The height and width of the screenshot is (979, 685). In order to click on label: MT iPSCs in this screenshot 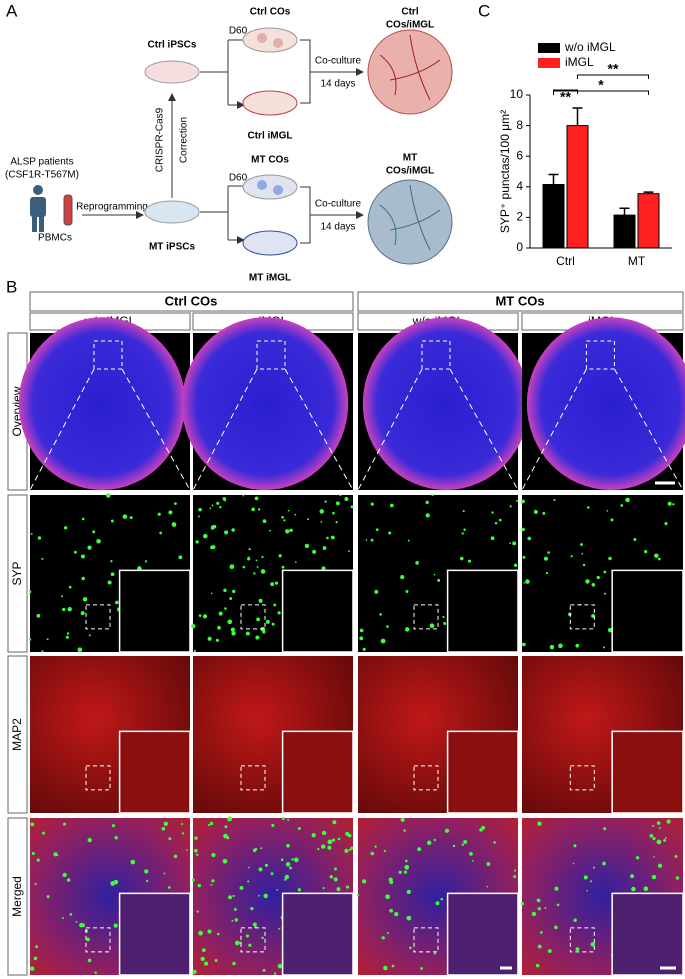, I will do `click(172, 247)`.